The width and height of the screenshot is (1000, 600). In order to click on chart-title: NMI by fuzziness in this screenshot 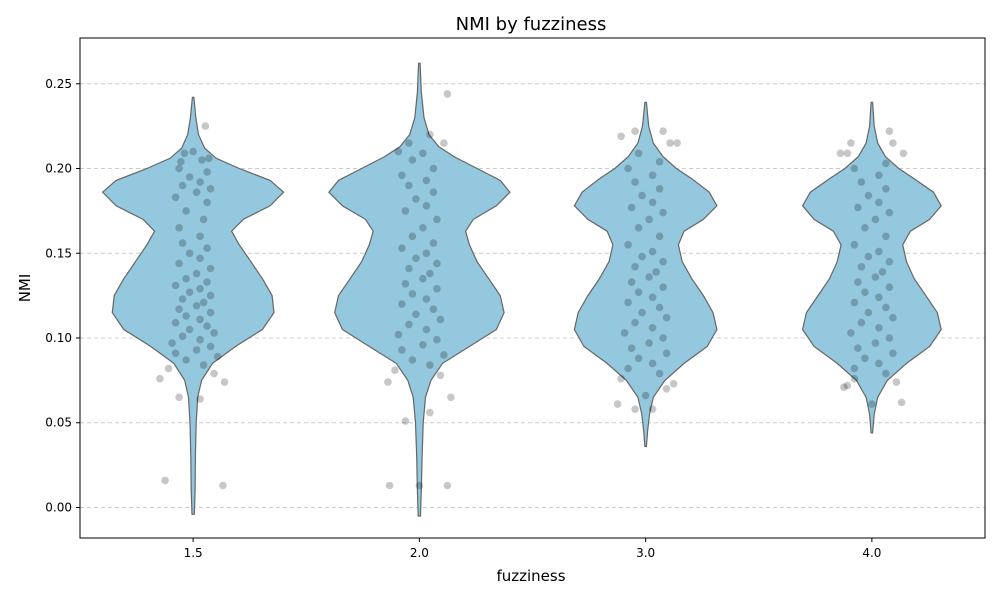, I will do `click(531, 24)`.